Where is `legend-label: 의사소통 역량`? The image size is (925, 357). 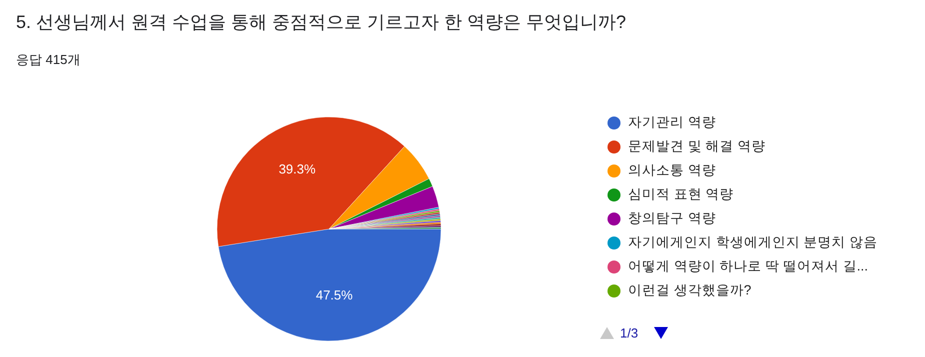 legend-label: 의사소통 역량 is located at coordinates (672, 170).